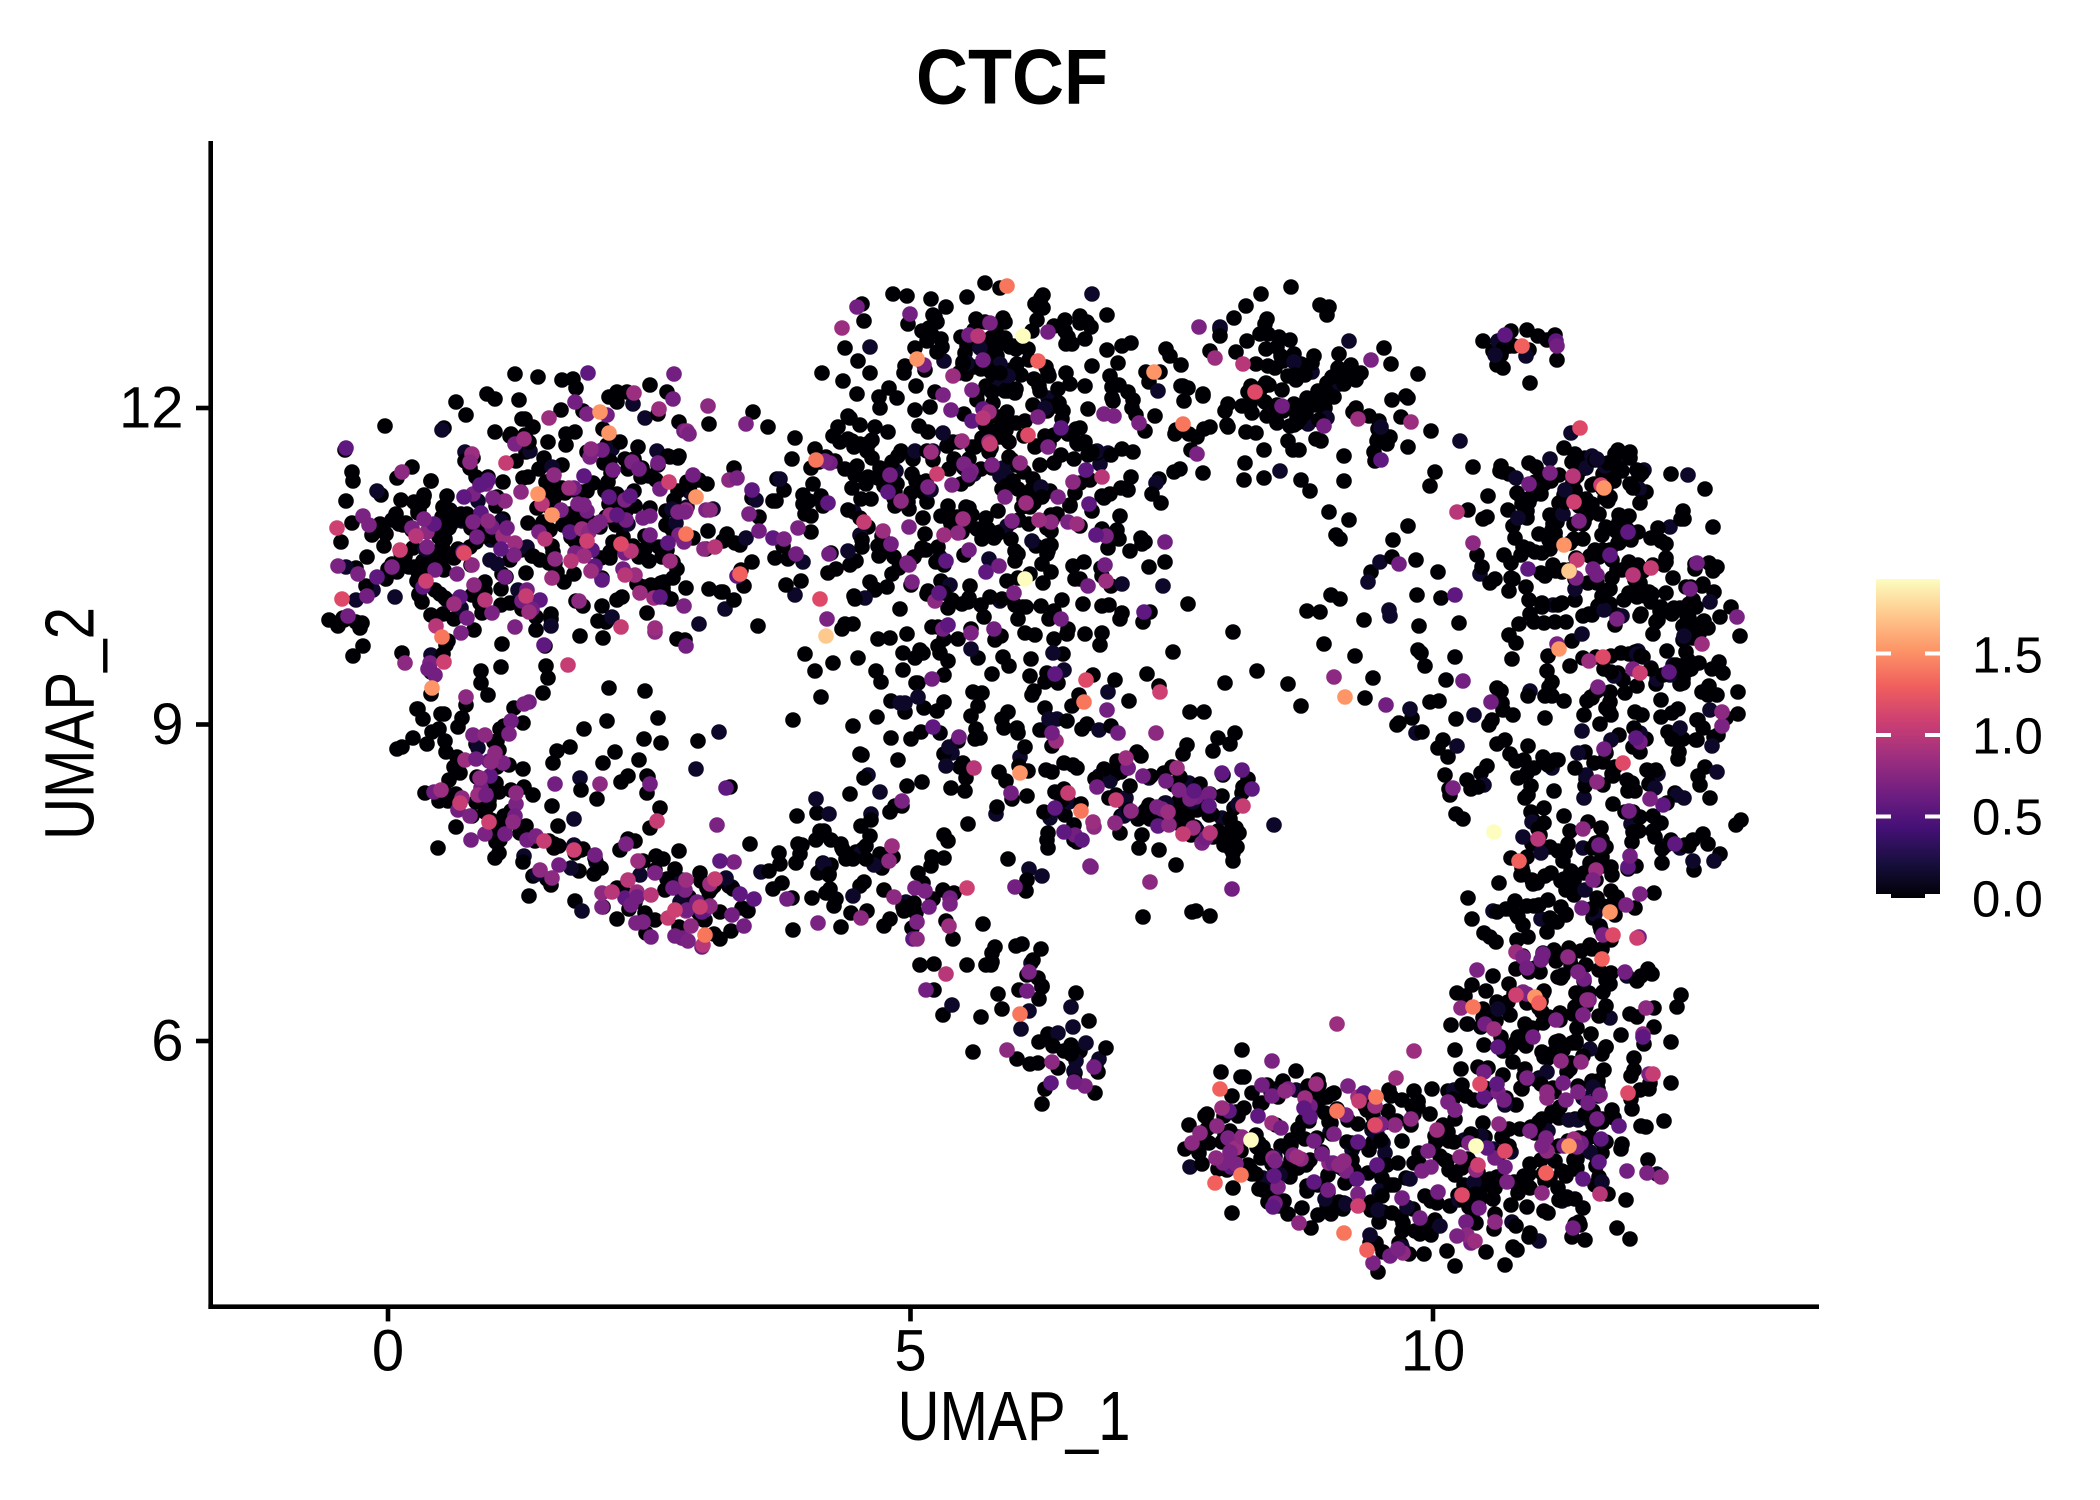 This screenshot has width=2100, height=1500. Describe the element at coordinates (1012, 77) in the screenshot. I see `svg-text: CTCF` at that location.